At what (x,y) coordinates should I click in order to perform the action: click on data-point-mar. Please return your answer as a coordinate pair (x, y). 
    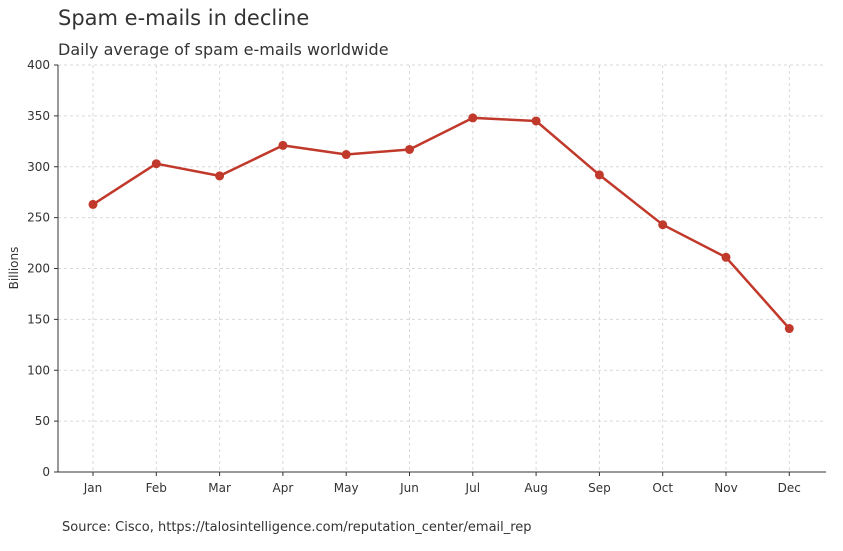
    Looking at the image, I should click on (220, 176).